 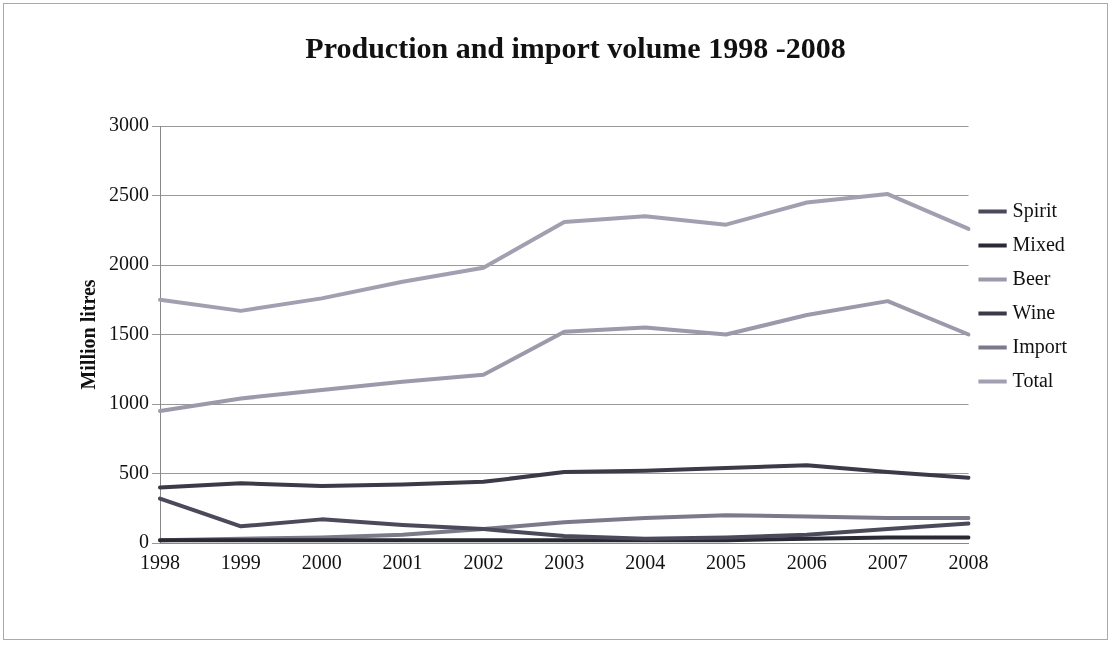 What do you see at coordinates (129, 332) in the screenshot?
I see `y-tick-label: 1500` at bounding box center [129, 332].